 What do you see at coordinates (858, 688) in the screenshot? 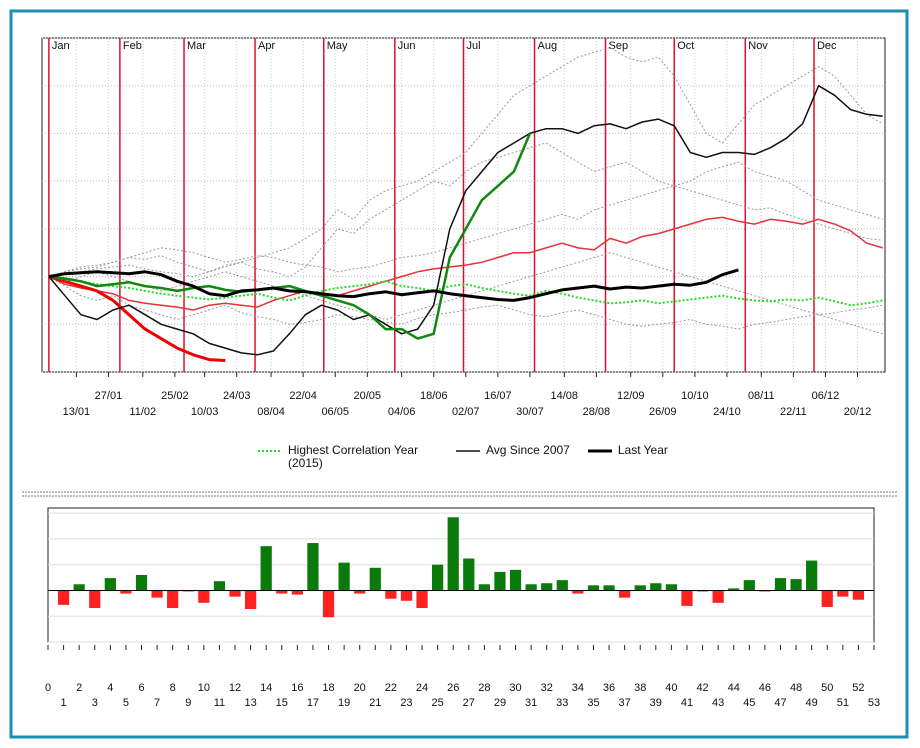
I see `x-tick-label: 52` at bounding box center [858, 688].